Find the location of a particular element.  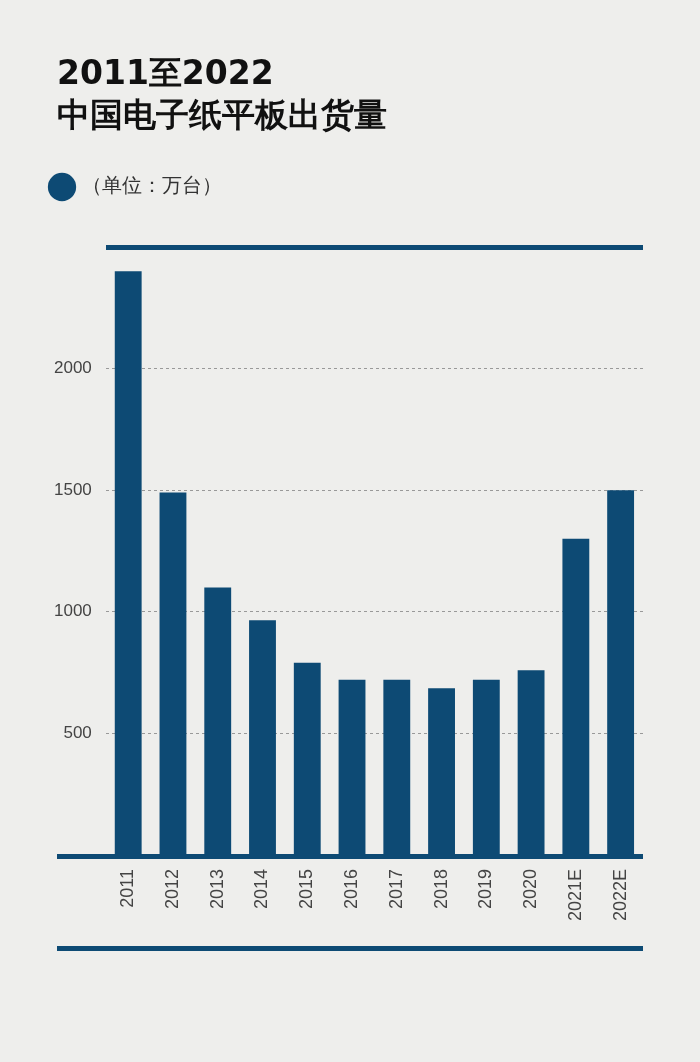

x-tick-label: 2017 is located at coordinates (395, 888).